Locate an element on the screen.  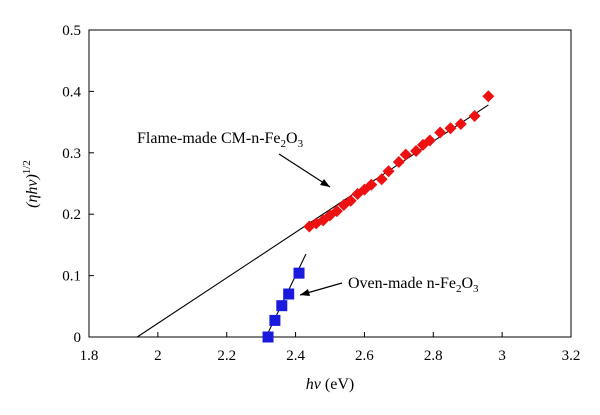
x-axis-title-quantity: hν is located at coordinates (314, 384).